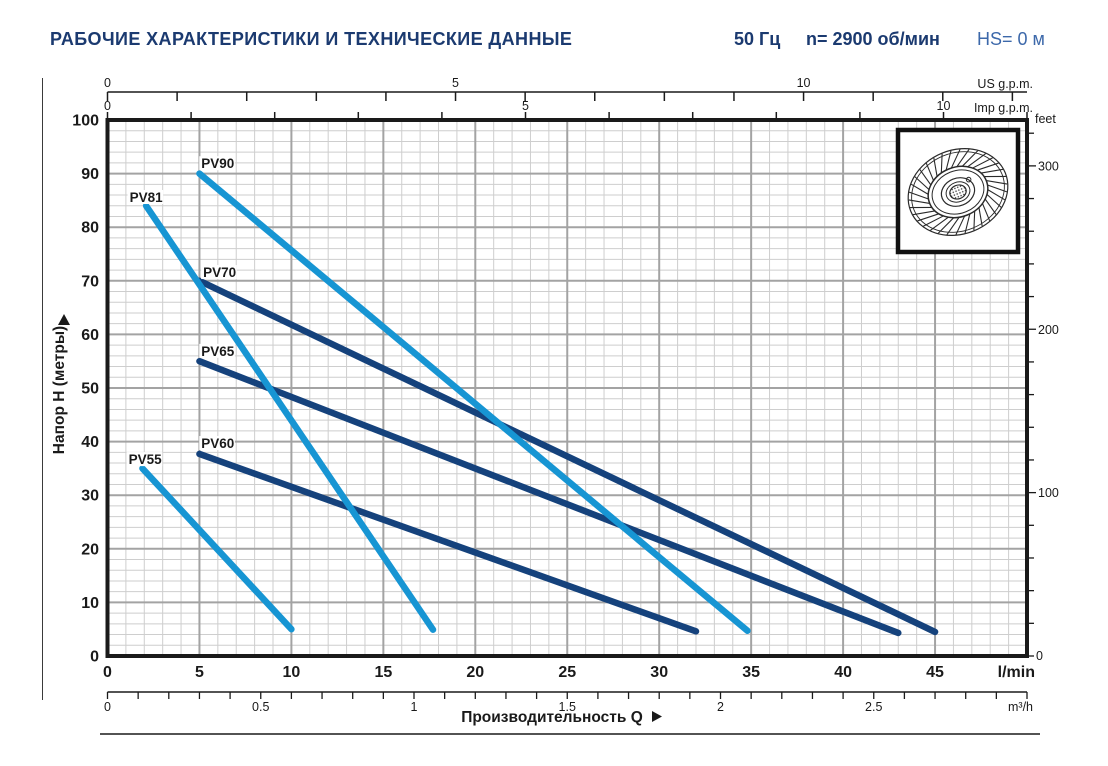 This screenshot has height=766, width=1108. I want to click on x-axis-title: Производительность Q, so click(561, 717).